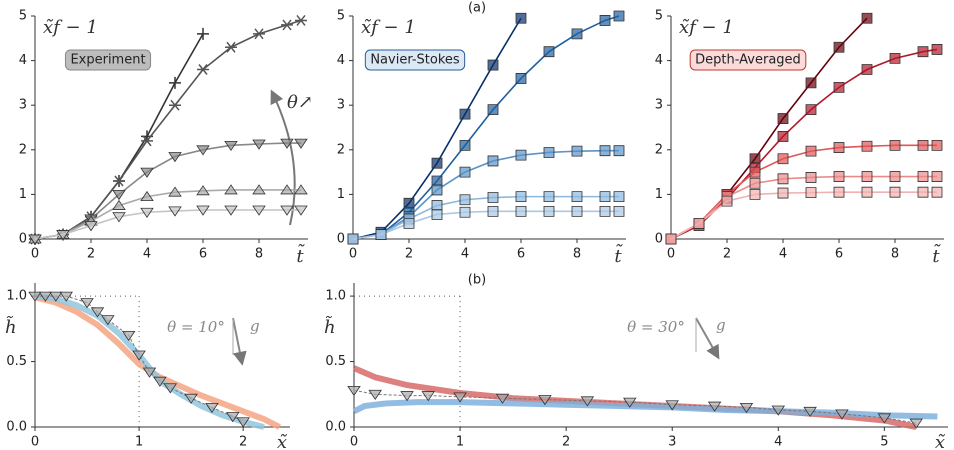 This screenshot has width=954, height=450. What do you see at coordinates (936, 255) in the screenshot?
I see `x-axis-label: t̃` at bounding box center [936, 255].